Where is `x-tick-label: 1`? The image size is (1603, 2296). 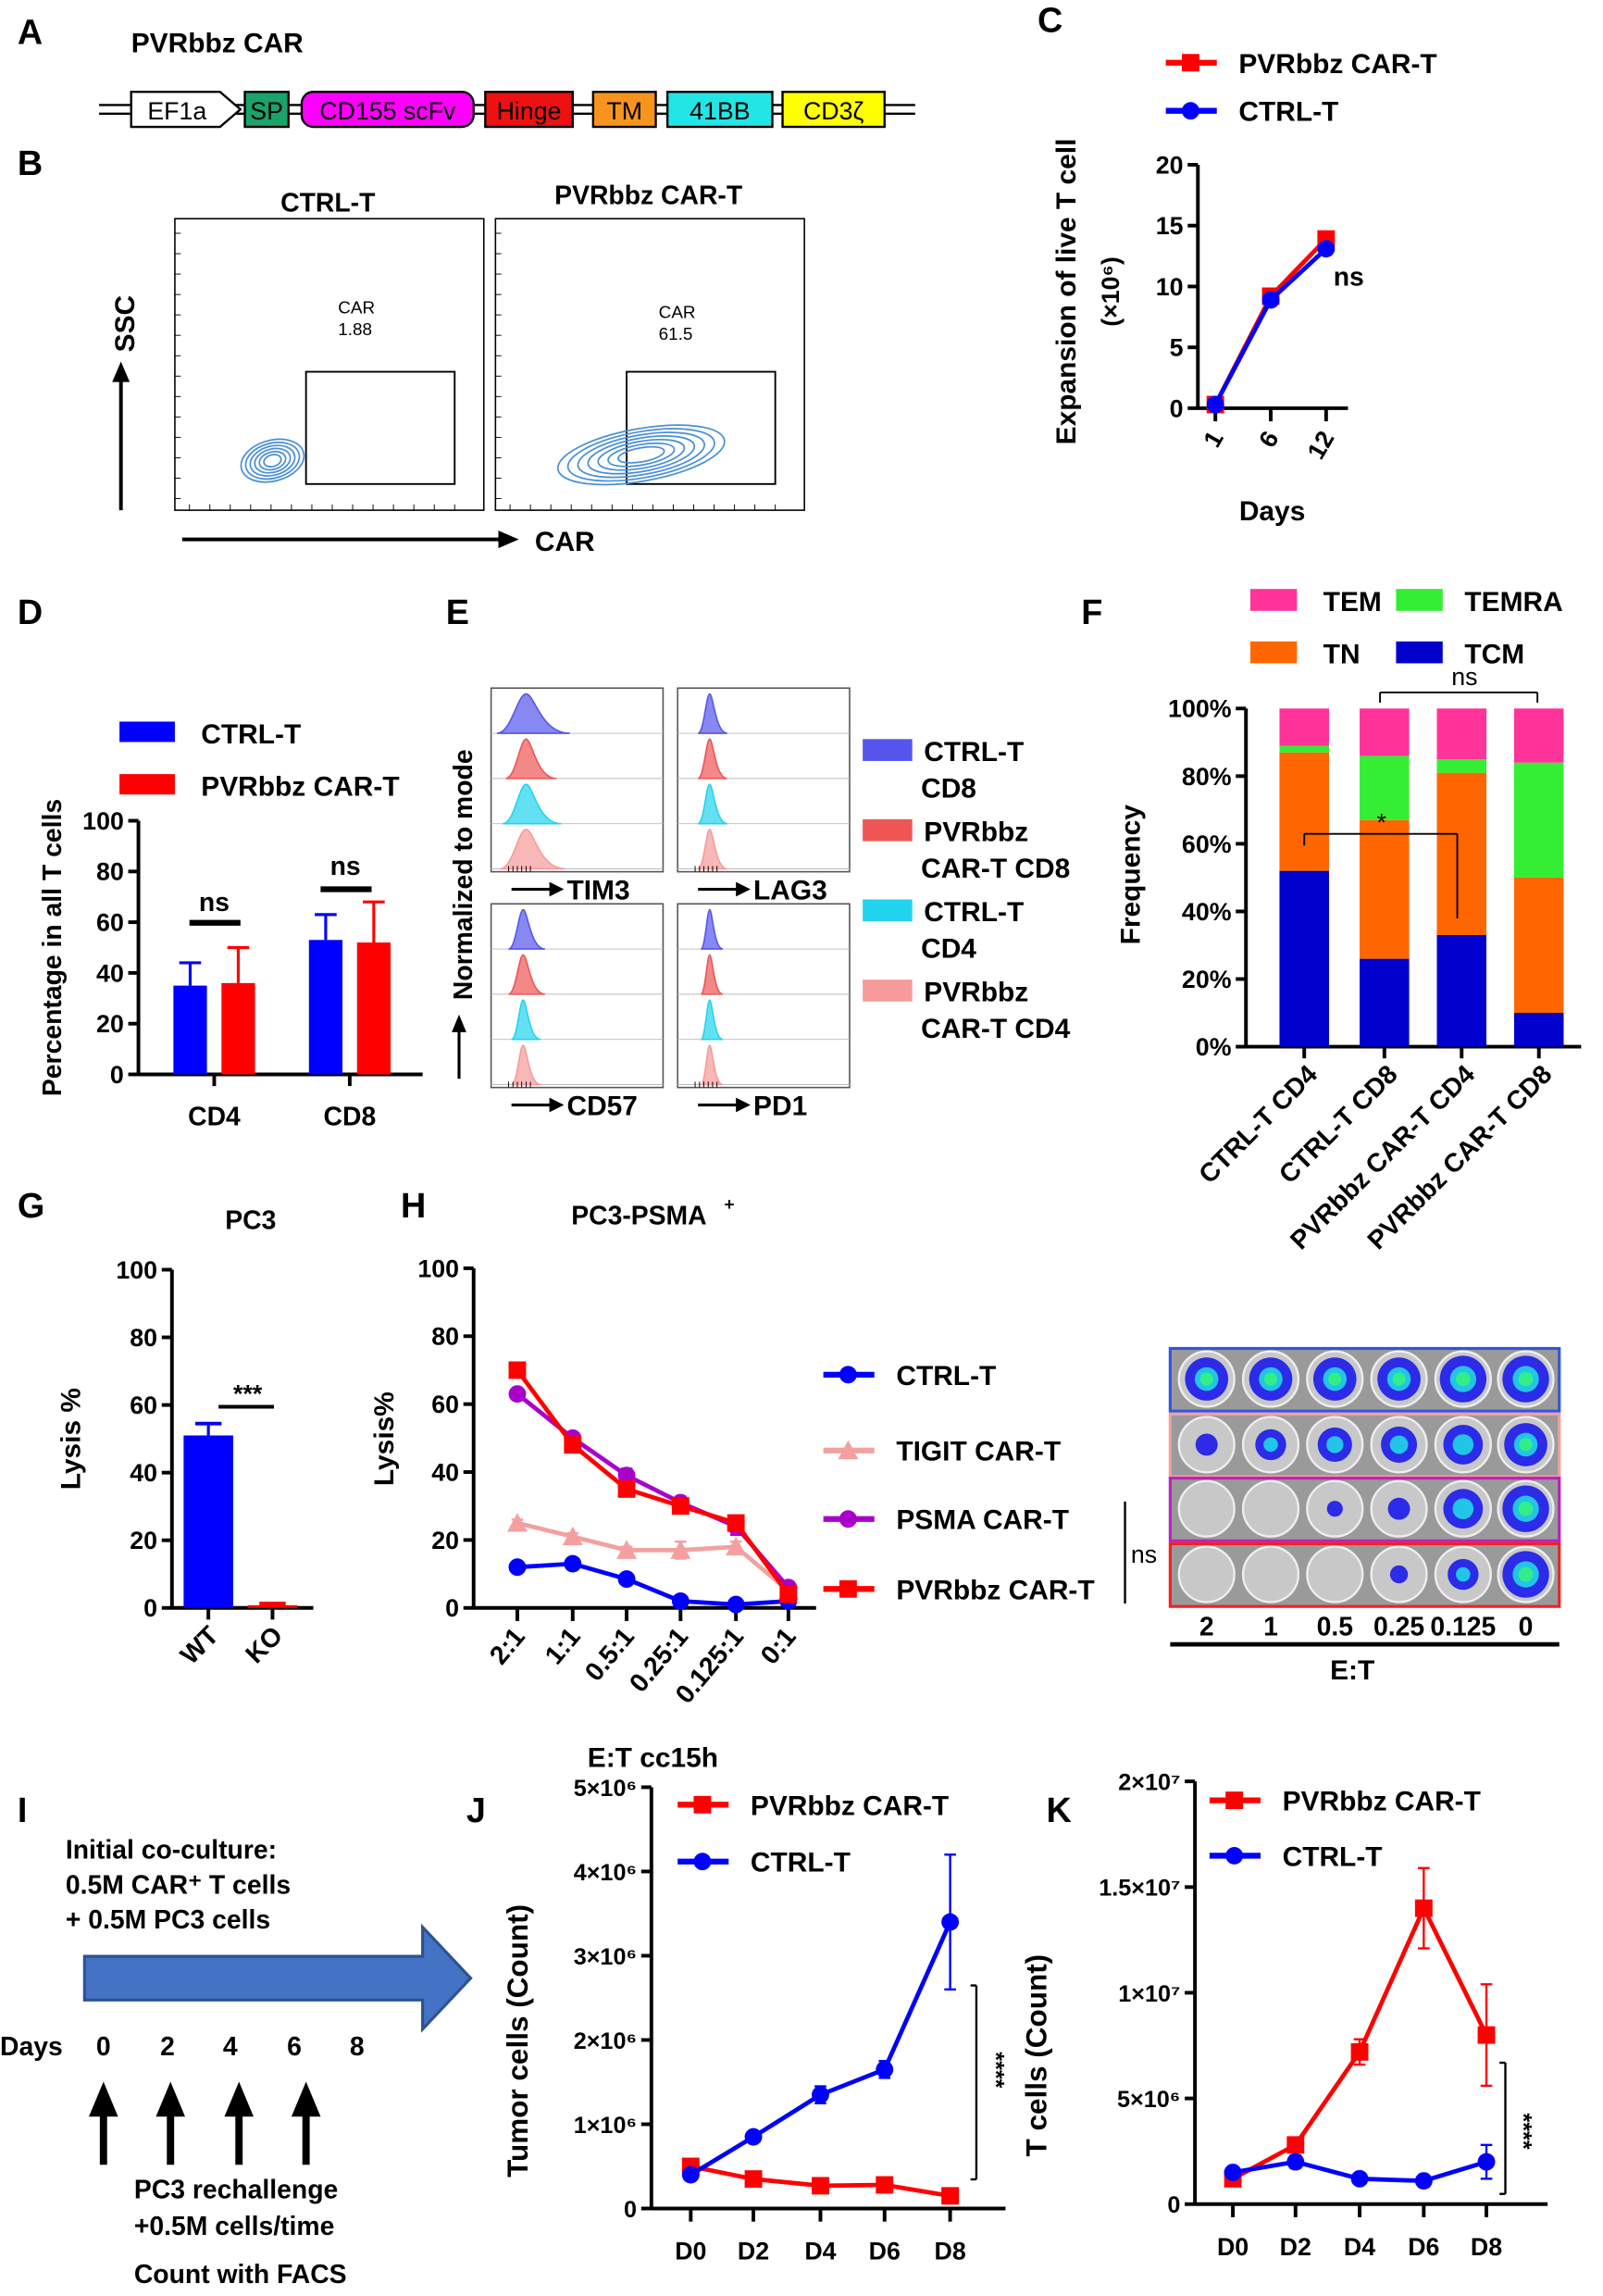 x-tick-label: 1 is located at coordinates (1213, 439).